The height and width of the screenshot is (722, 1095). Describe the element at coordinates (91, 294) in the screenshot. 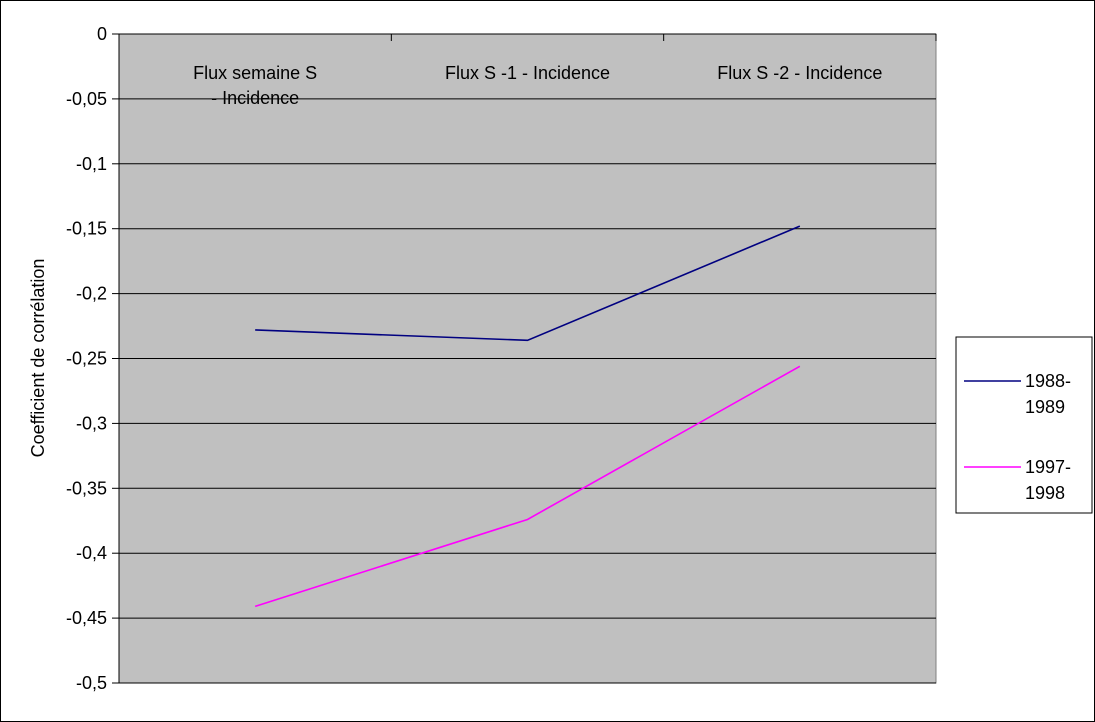

I see `y-tick-label: -0,2` at that location.